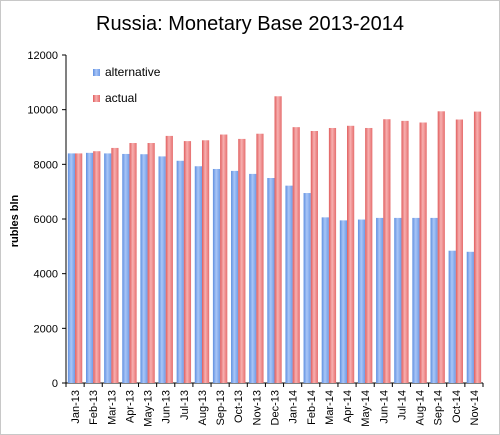 Image resolution: width=500 pixels, height=435 pixels. Describe the element at coordinates (130, 406) in the screenshot. I see `x-tick-label: Apr-13` at that location.